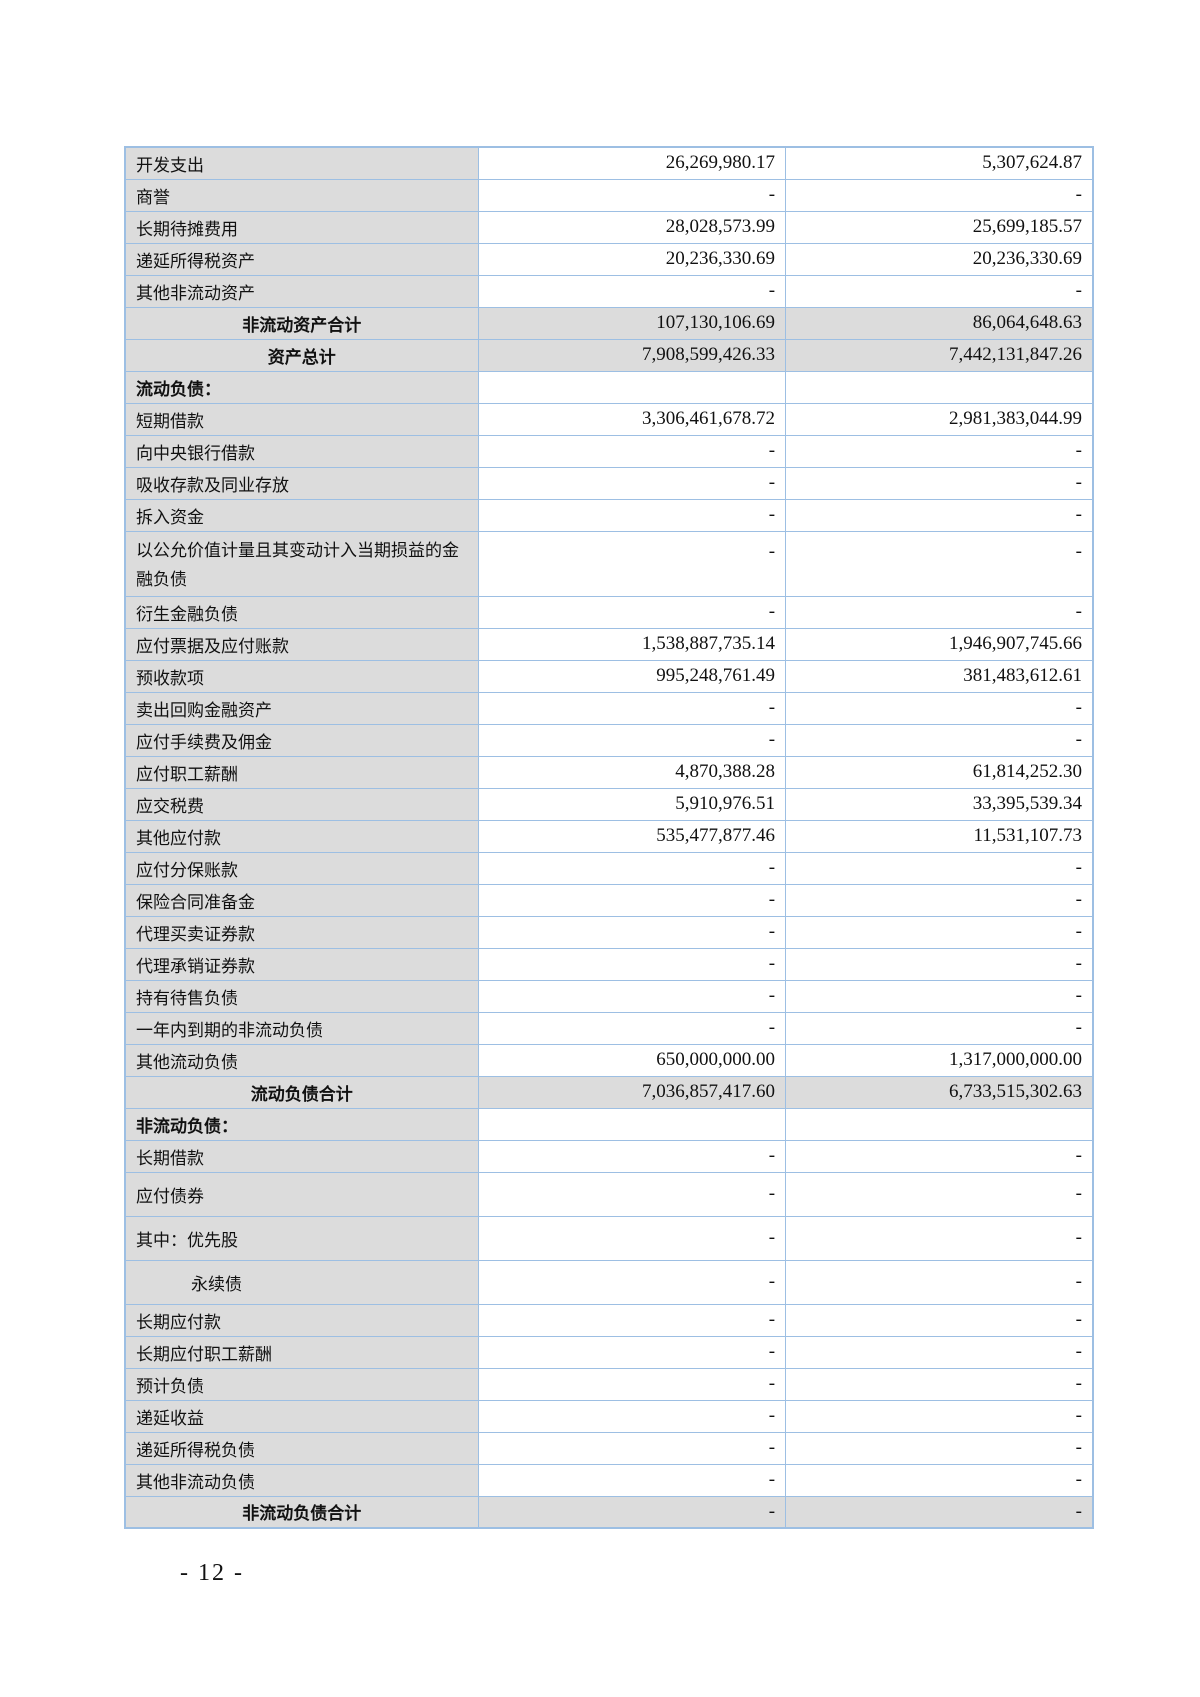 The image size is (1200, 1697). I want to click on table-row: 其他流动负债 650,000,000.00 1,317,000,000.00, so click(609, 1060).